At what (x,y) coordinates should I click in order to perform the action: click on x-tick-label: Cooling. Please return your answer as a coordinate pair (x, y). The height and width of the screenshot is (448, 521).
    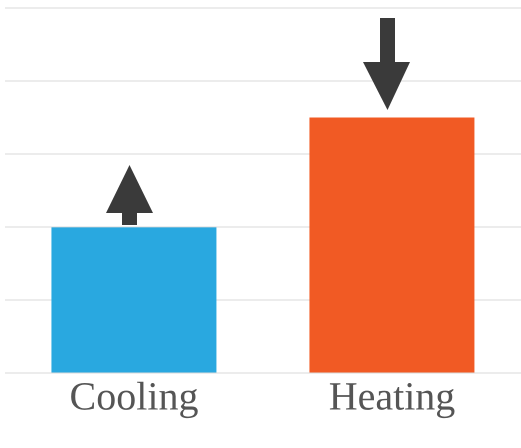
    Looking at the image, I should click on (134, 395).